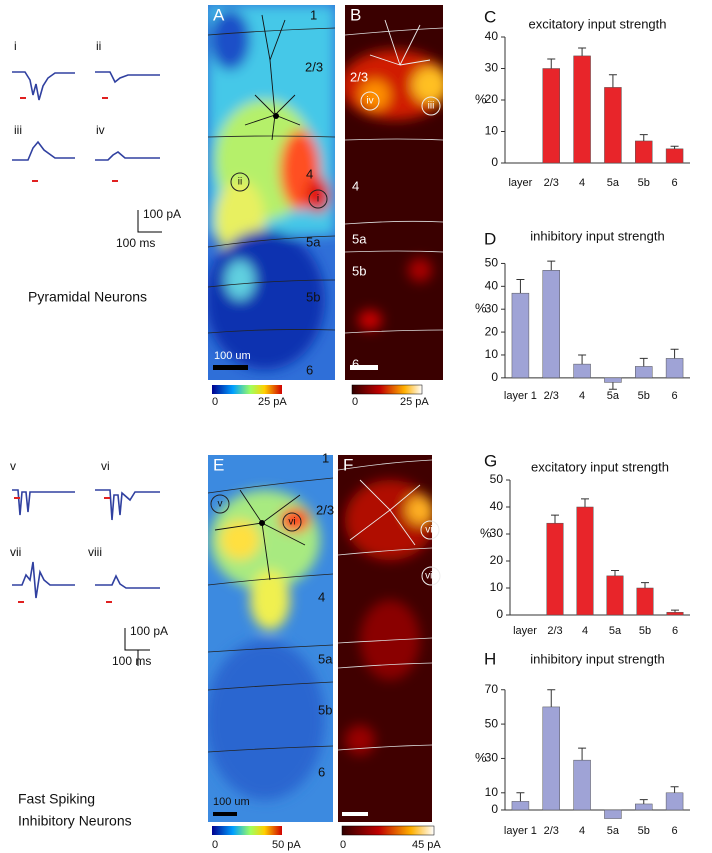 This screenshot has width=712, height=853. Describe the element at coordinates (75, 821) in the screenshot. I see `caption: Inhibitory Neurons` at that location.